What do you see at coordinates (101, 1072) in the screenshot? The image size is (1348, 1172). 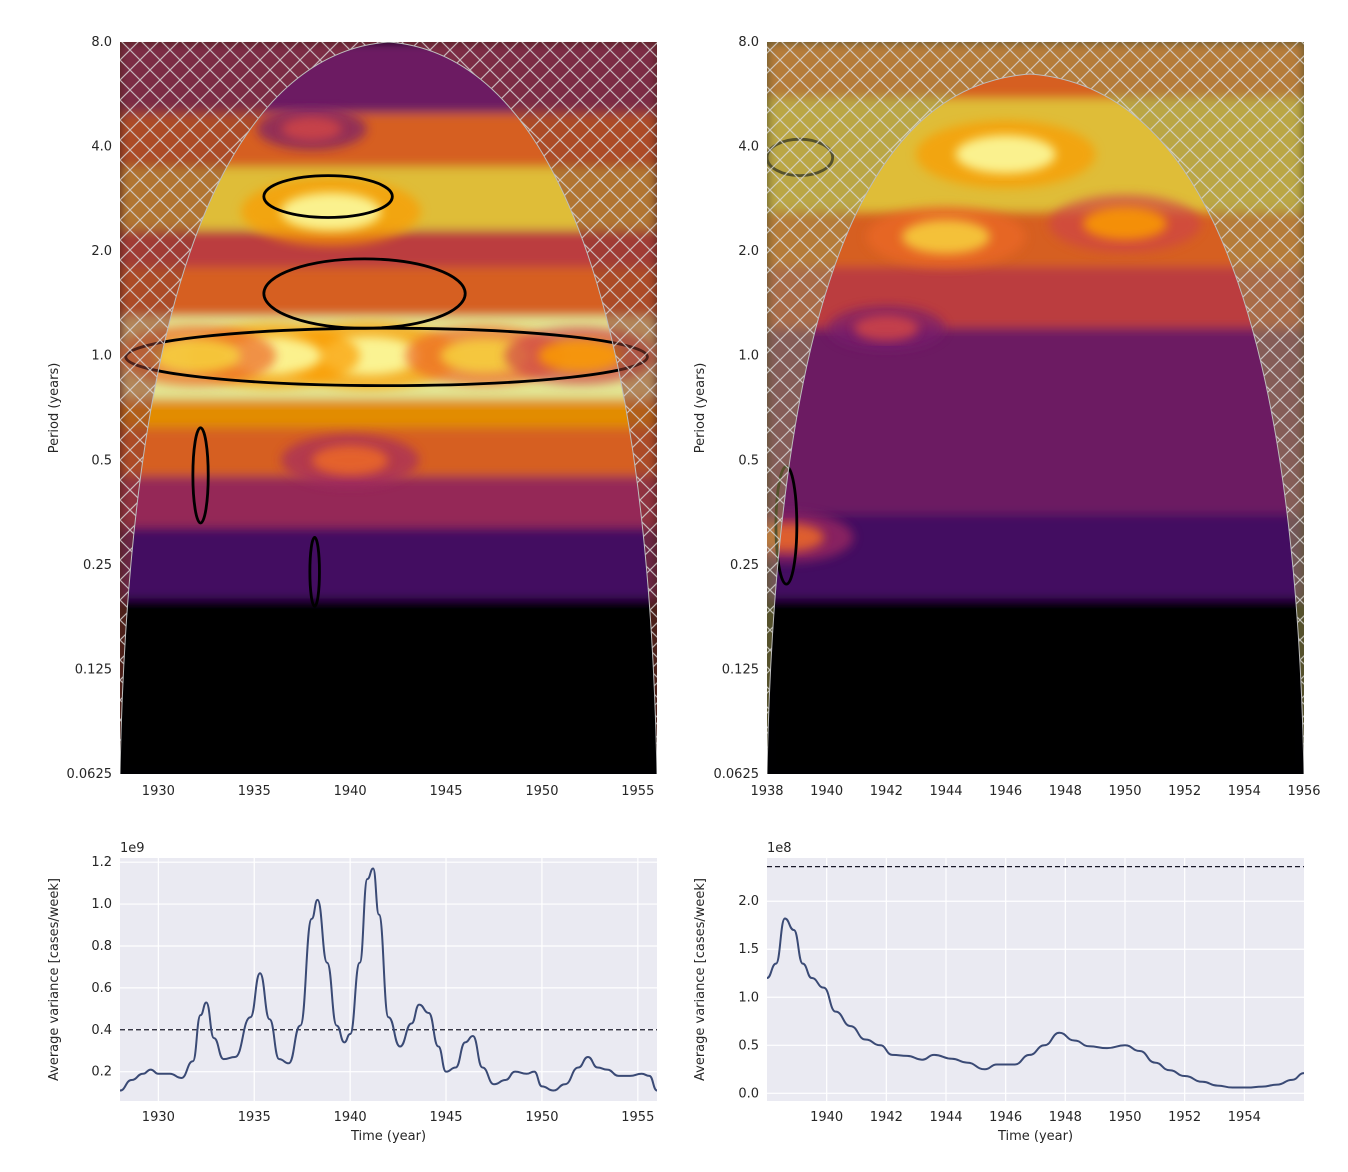 I see `y-tick-label: 0.2` at bounding box center [101, 1072].